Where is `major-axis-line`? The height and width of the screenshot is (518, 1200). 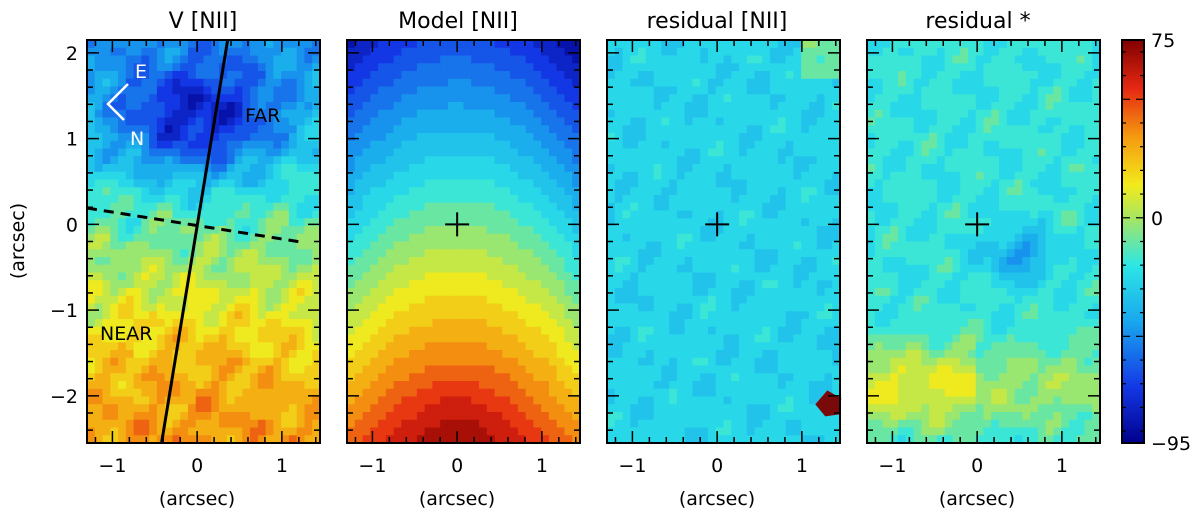
major-axis-line is located at coordinates (195, 241).